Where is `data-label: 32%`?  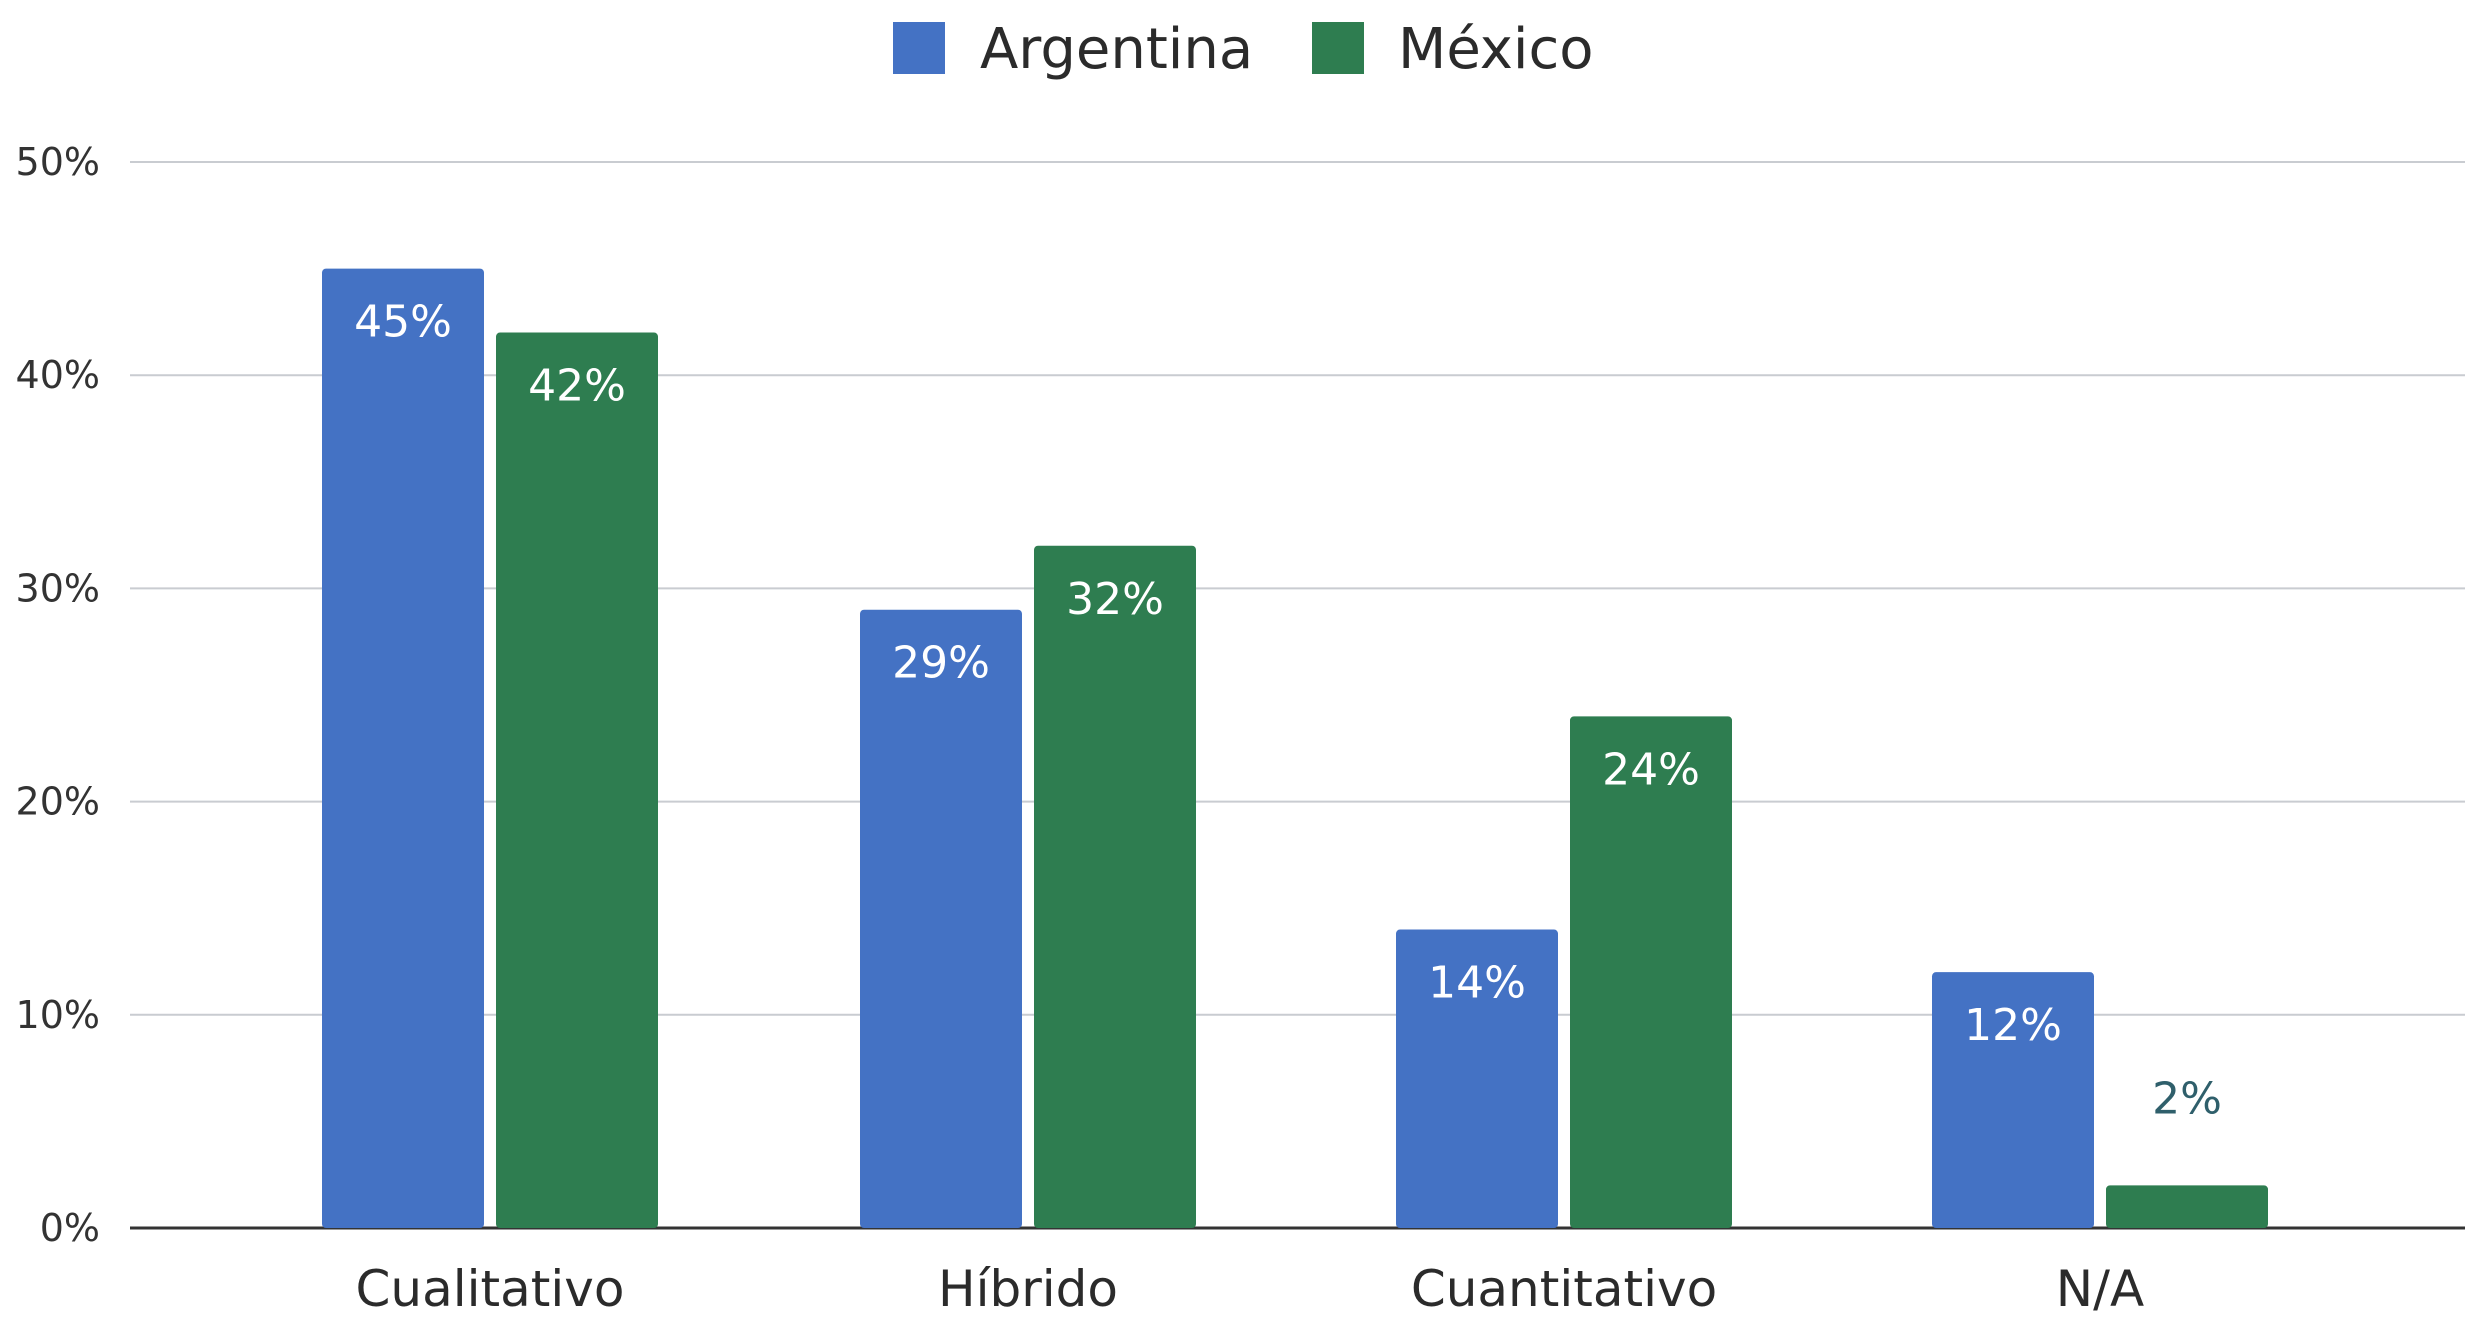 data-label: 32% is located at coordinates (1115, 599).